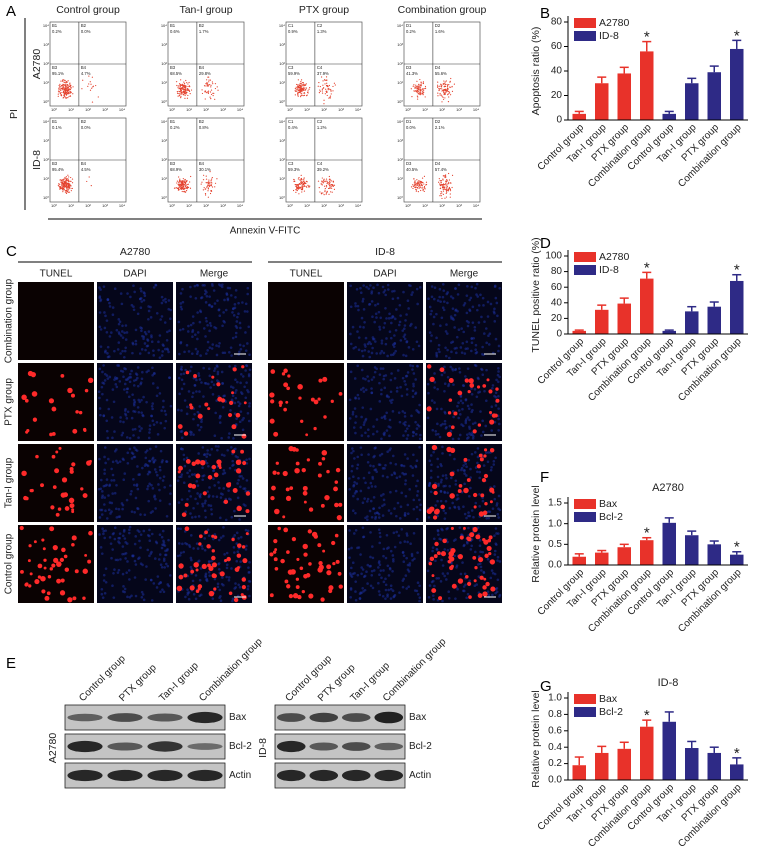 The image size is (760, 854). Describe the element at coordinates (240, 746) in the screenshot. I see `band-label: Bcl-2` at that location.